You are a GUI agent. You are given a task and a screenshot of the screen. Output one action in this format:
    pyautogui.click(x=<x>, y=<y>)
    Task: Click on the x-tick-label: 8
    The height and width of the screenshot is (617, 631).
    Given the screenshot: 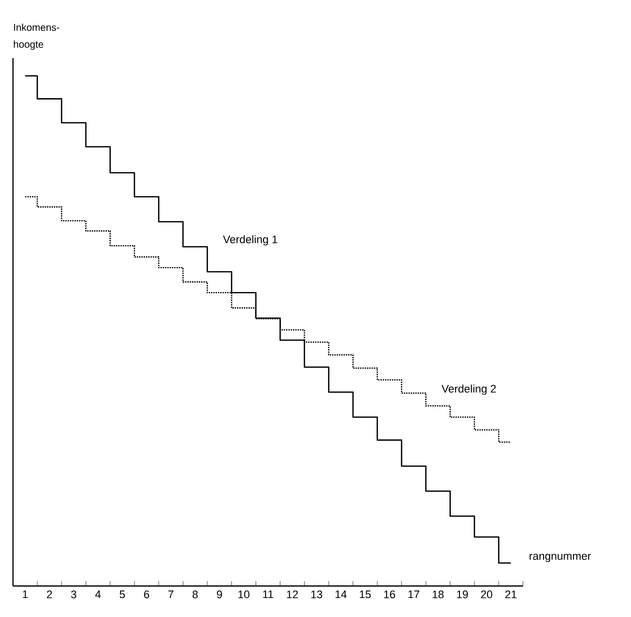 What is the action you would take?
    pyautogui.click(x=195, y=594)
    